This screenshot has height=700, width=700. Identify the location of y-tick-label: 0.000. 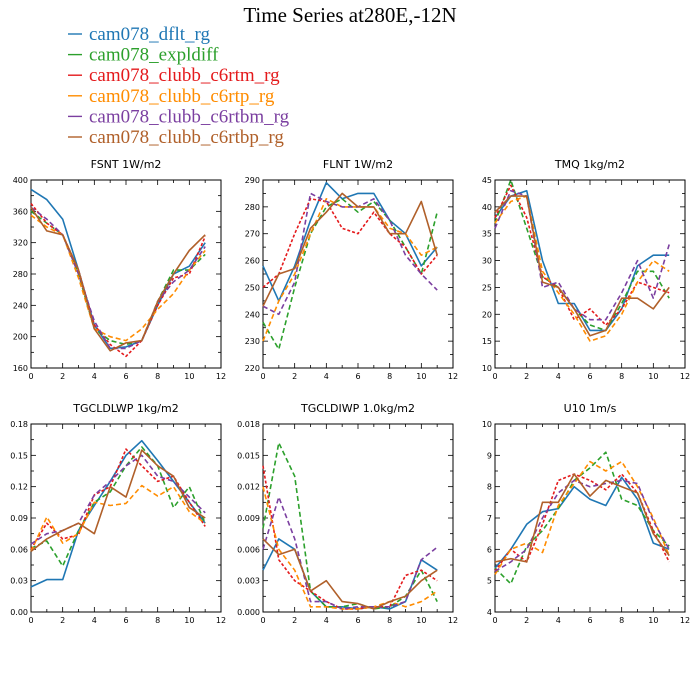
(248, 612).